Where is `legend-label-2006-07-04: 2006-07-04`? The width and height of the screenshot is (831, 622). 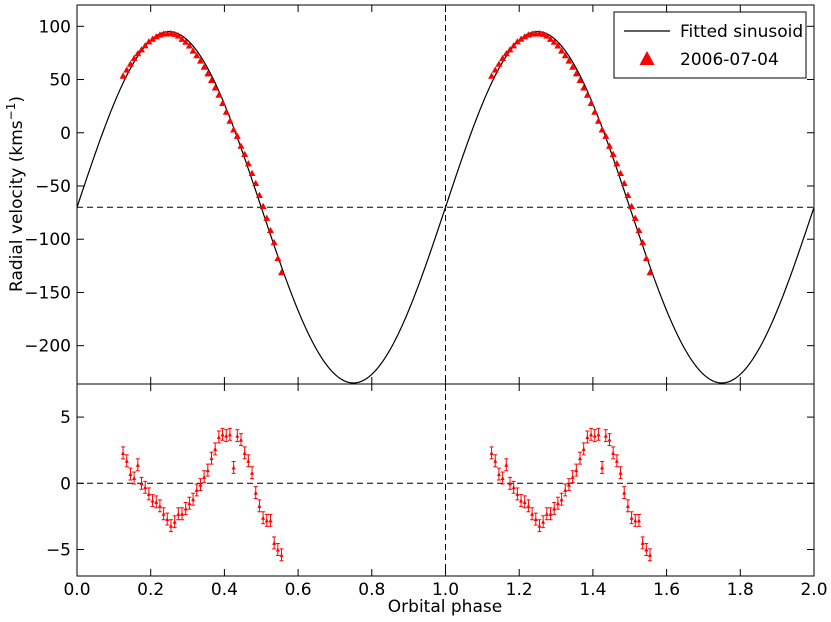 legend-label-2006-07-04: 2006-07-04 is located at coordinates (729, 60).